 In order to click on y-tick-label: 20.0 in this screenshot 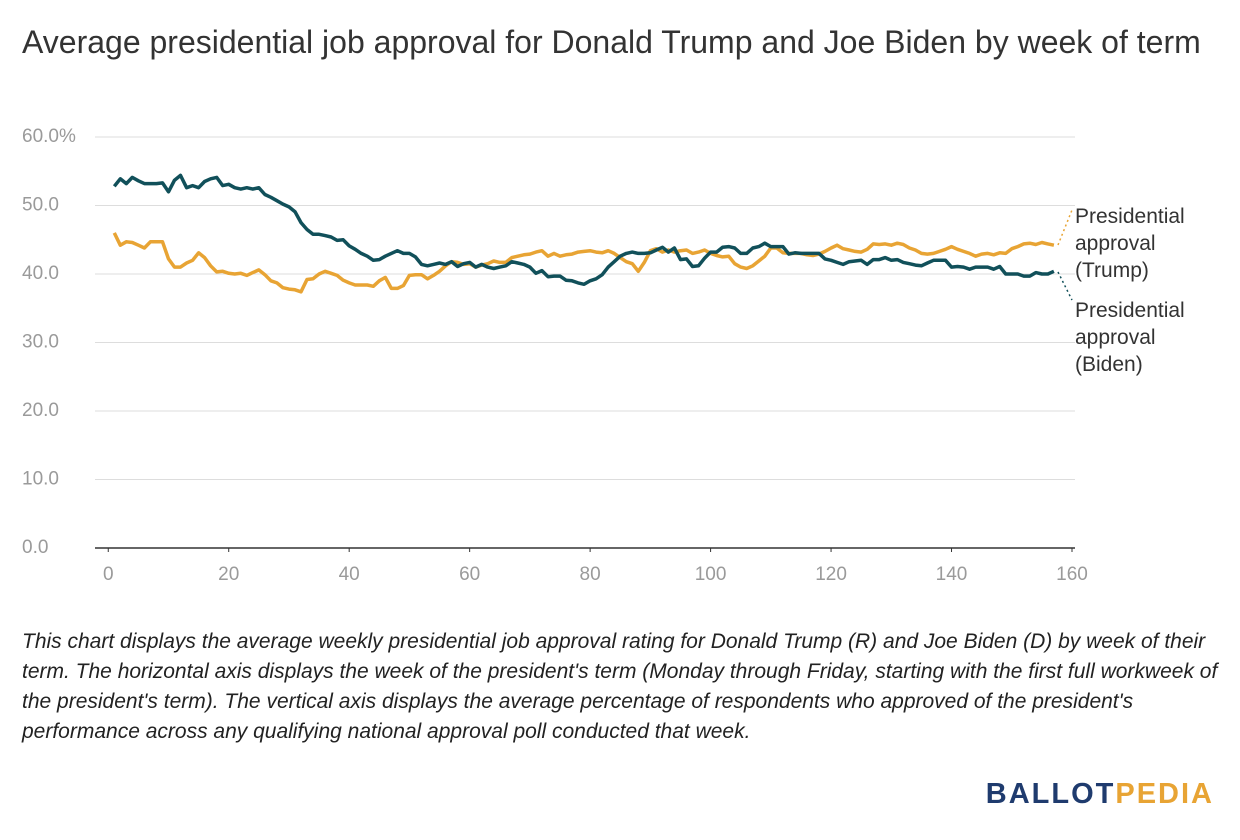, I will do `click(40, 410)`.